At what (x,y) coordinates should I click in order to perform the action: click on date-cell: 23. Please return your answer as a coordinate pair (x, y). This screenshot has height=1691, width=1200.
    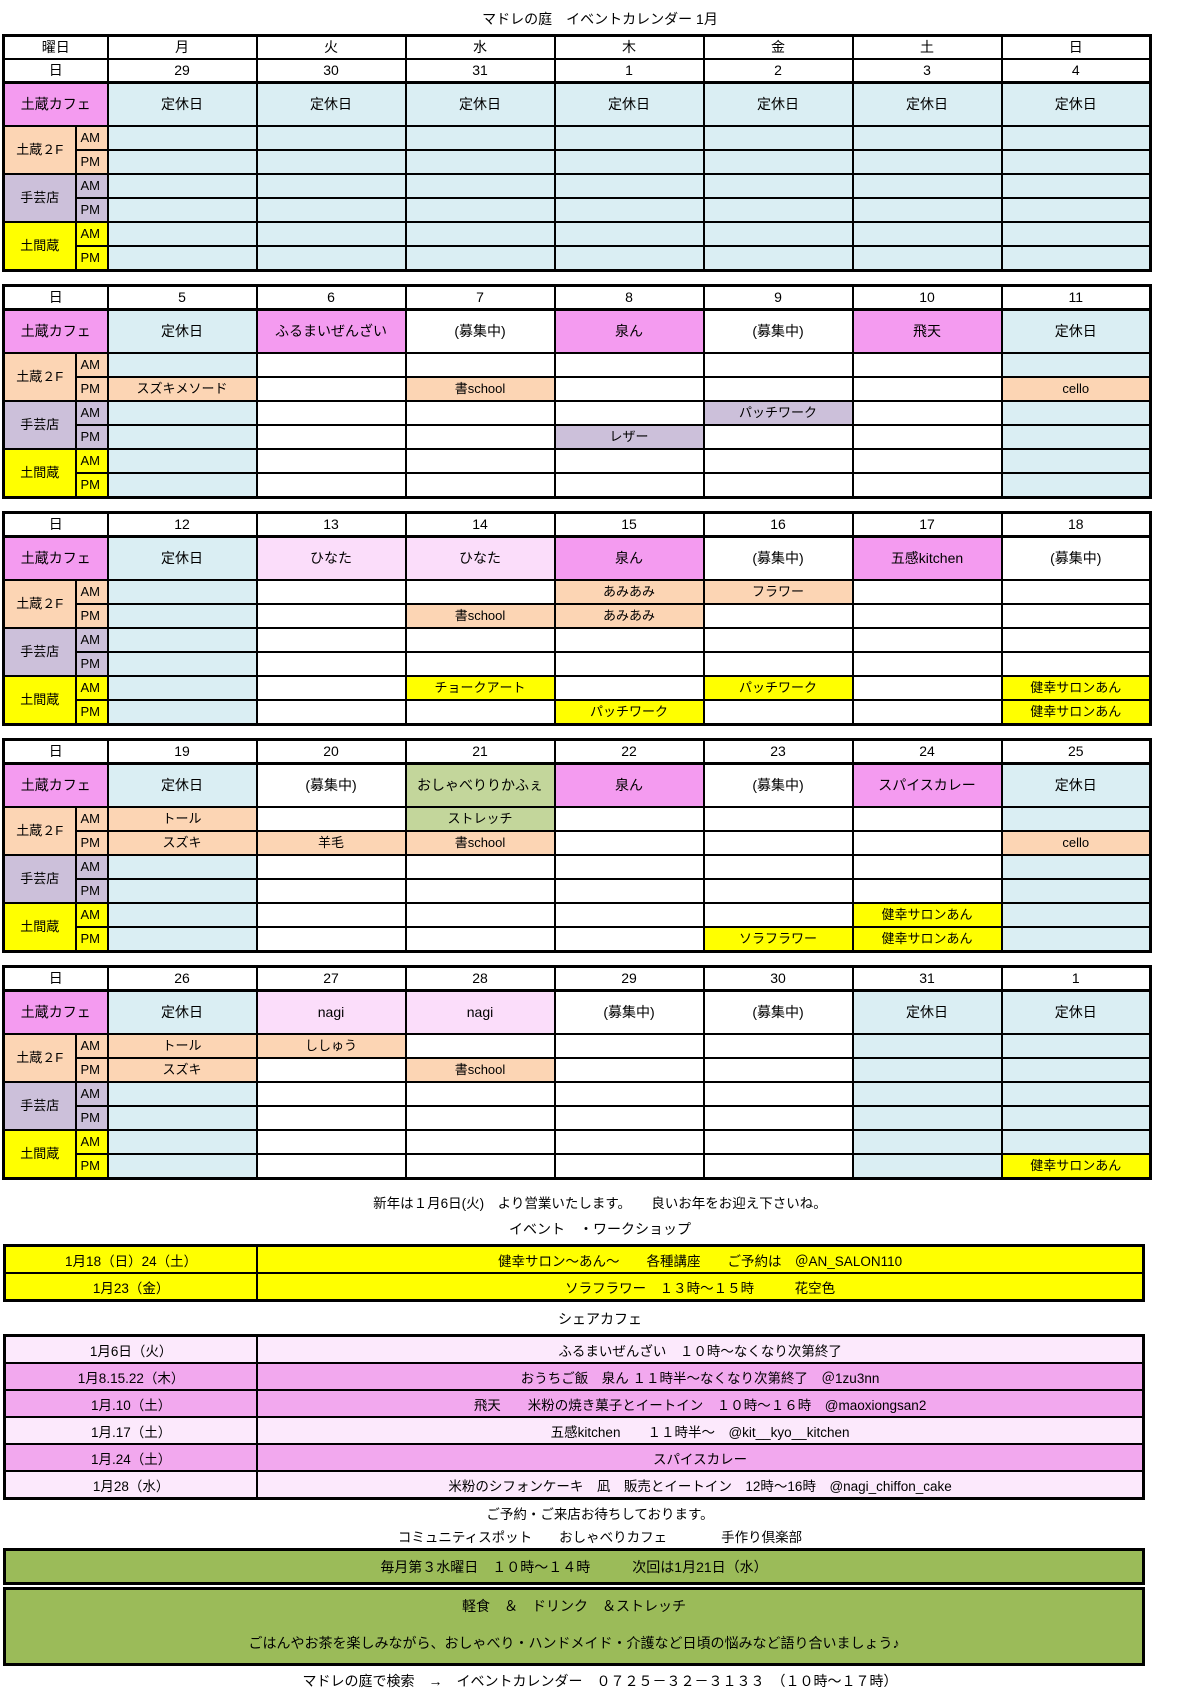
    Looking at the image, I should click on (778, 751).